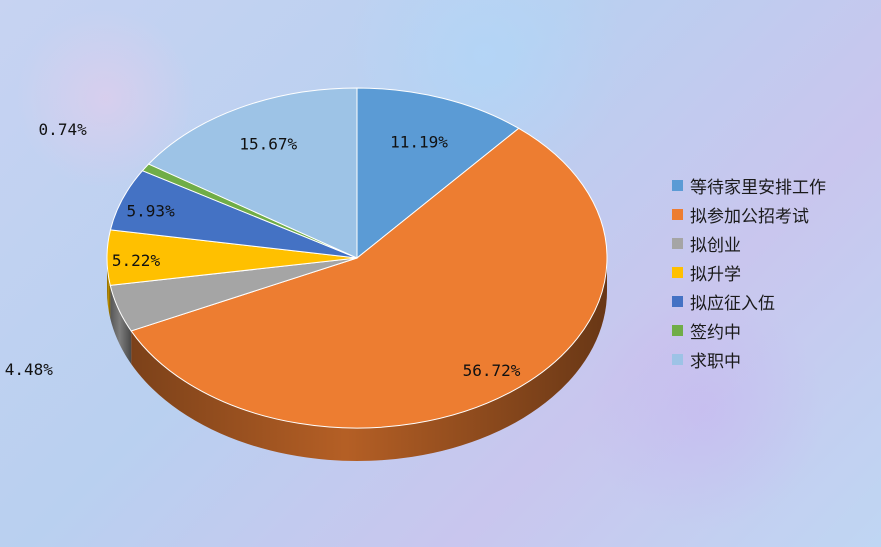 This screenshot has width=881, height=547. Describe the element at coordinates (715, 362) in the screenshot. I see `legend-label: 求职中` at that location.